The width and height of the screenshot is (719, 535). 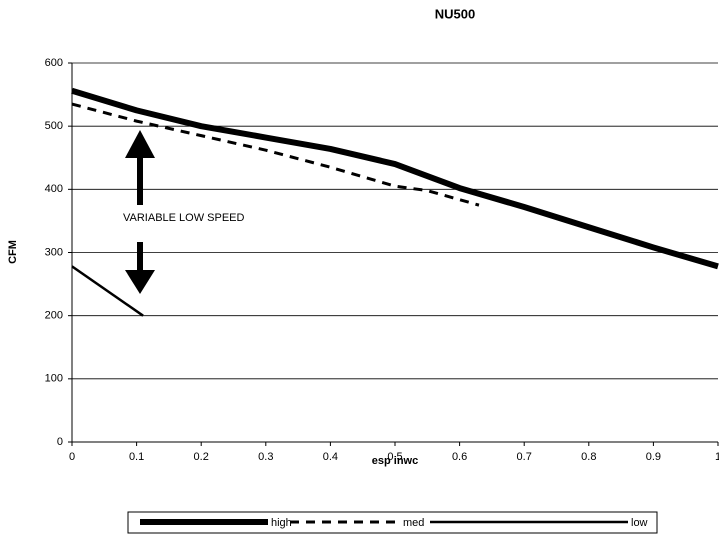 What do you see at coordinates (184, 218) in the screenshot?
I see `annotation: VARIABLE LOW SPEED` at bounding box center [184, 218].